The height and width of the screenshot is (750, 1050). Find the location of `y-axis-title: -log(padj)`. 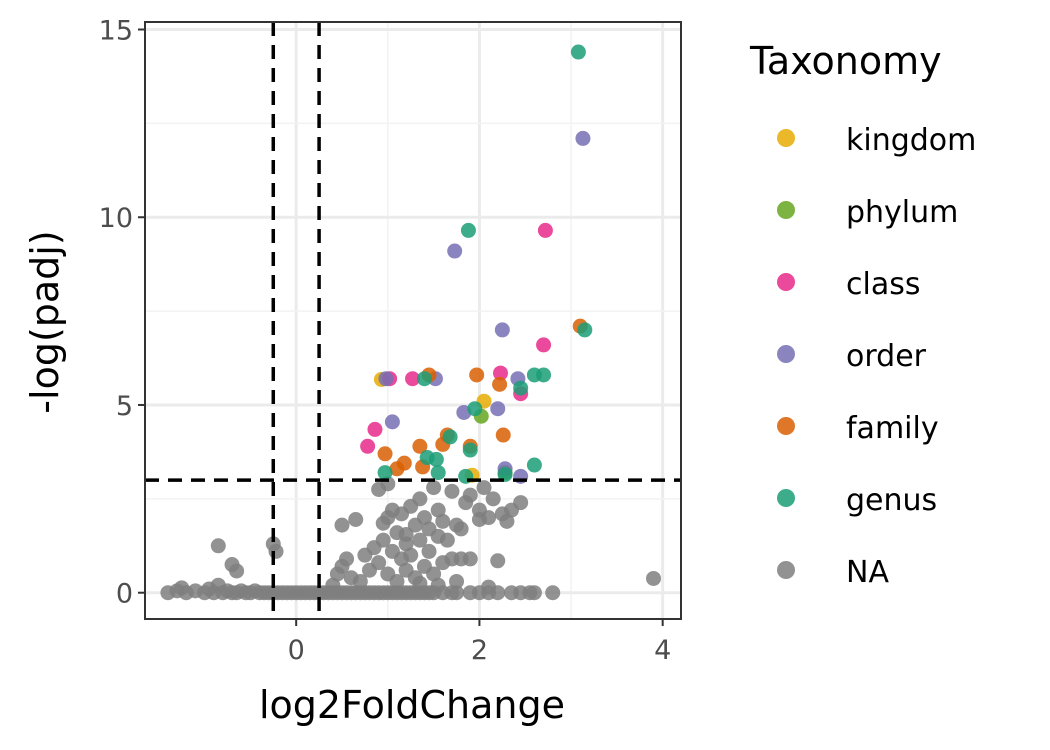

y-axis-title: -log(padj) is located at coordinates (45, 321).